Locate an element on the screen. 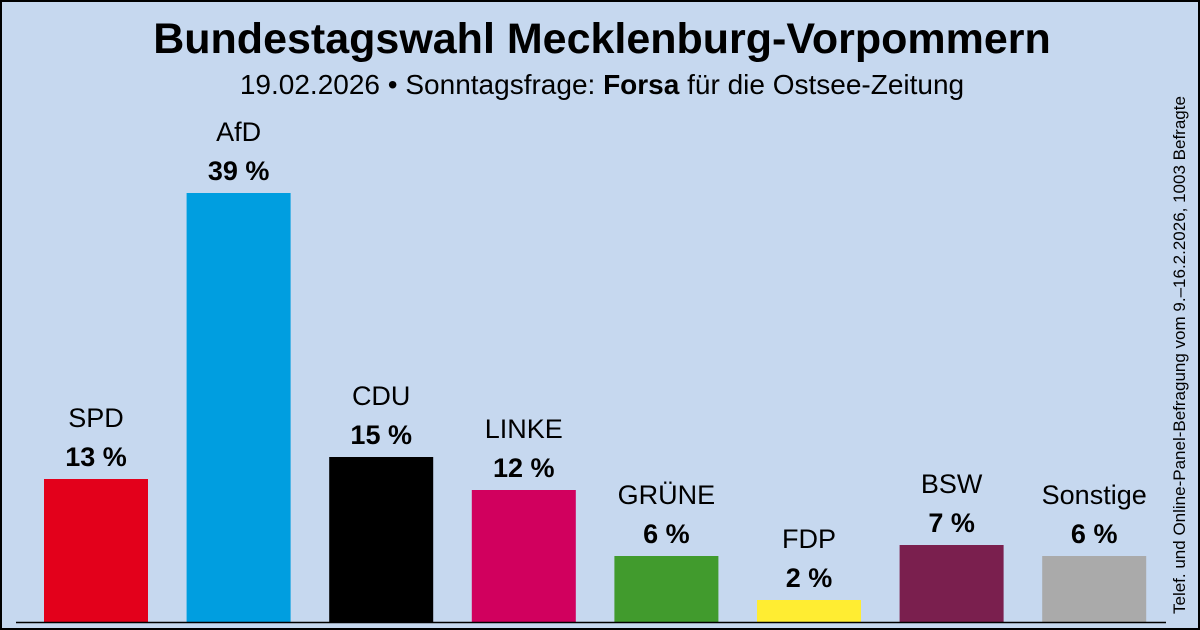 The image size is (1200, 630). party-label-sonstige: Sonstige is located at coordinates (1094, 495).